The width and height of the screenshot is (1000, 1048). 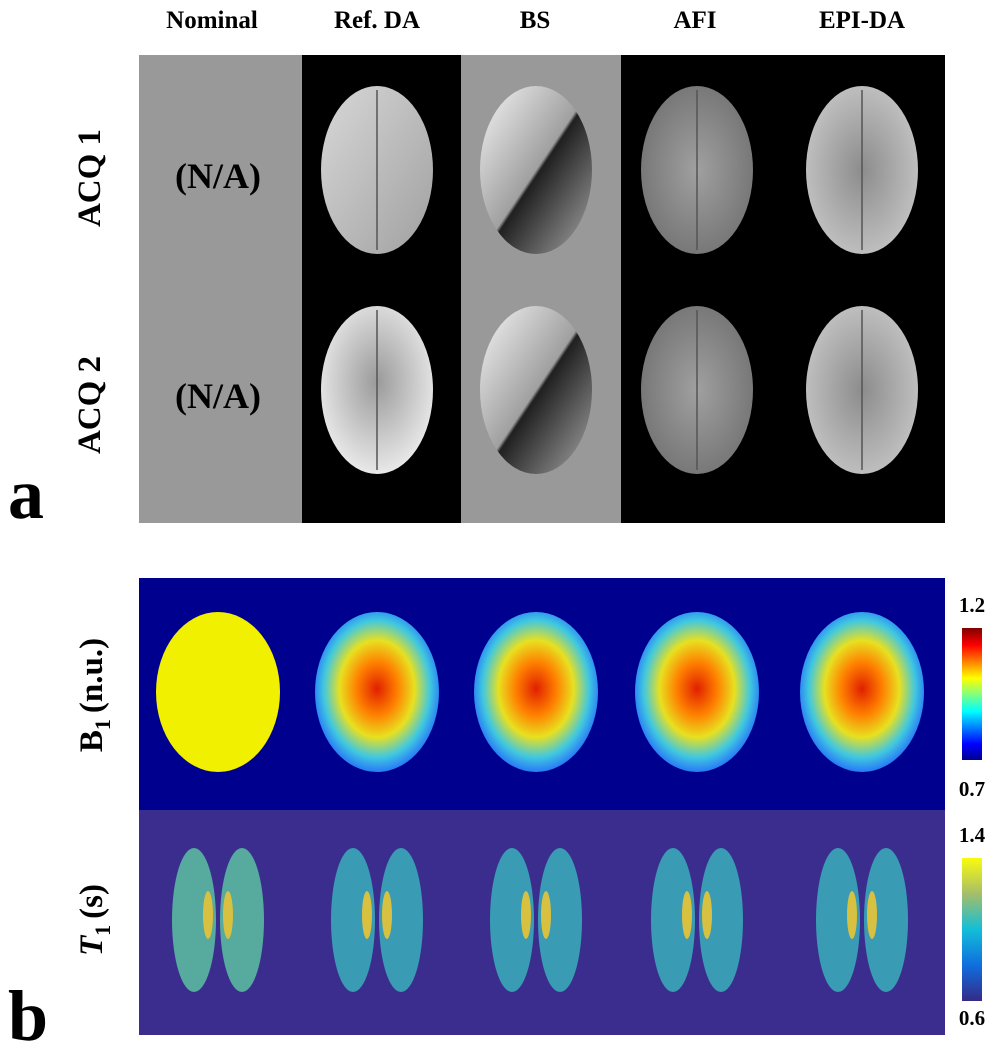 What do you see at coordinates (862, 20) in the screenshot?
I see `column-header: EPI-DA` at bounding box center [862, 20].